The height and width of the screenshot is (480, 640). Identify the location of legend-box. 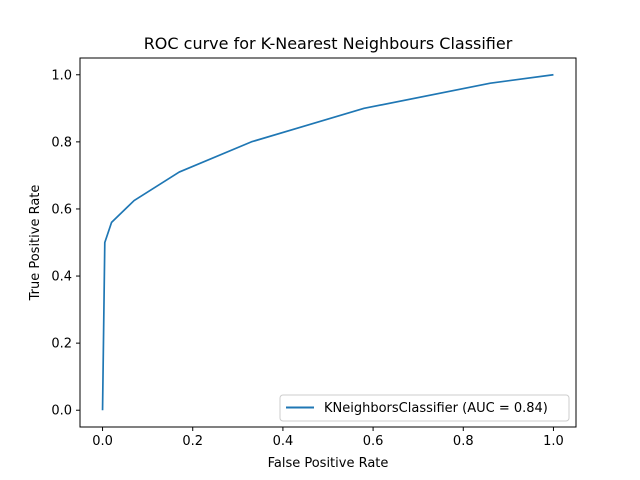
(424, 408).